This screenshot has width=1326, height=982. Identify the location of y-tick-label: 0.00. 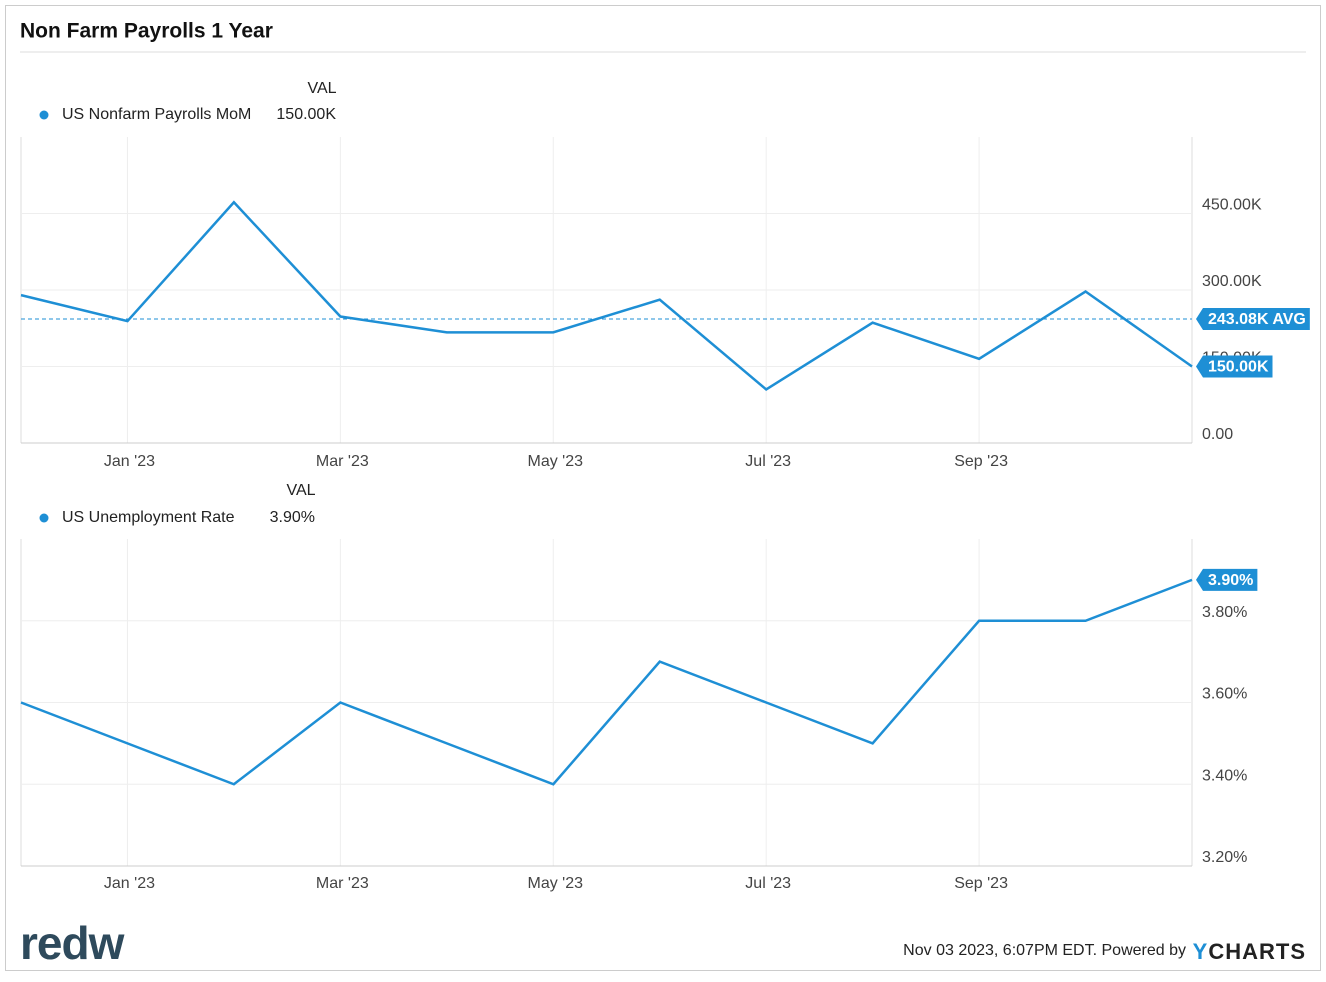
(1217, 434).